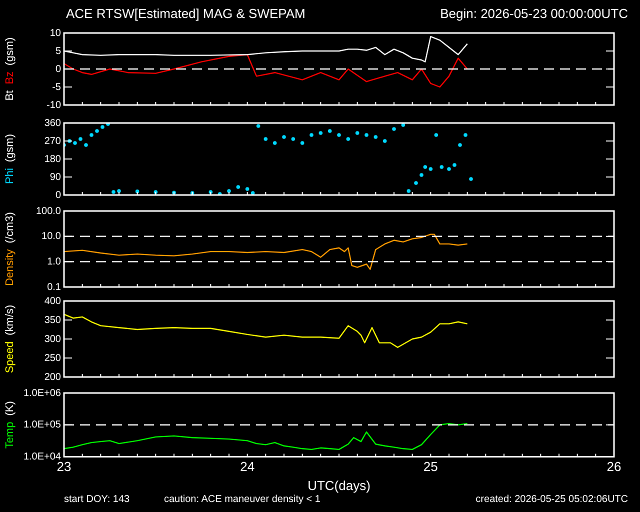 Image resolution: width=640 pixels, height=512 pixels. What do you see at coordinates (54, 262) in the screenshot?
I see `y-tick-label: 1.0` at bounding box center [54, 262].